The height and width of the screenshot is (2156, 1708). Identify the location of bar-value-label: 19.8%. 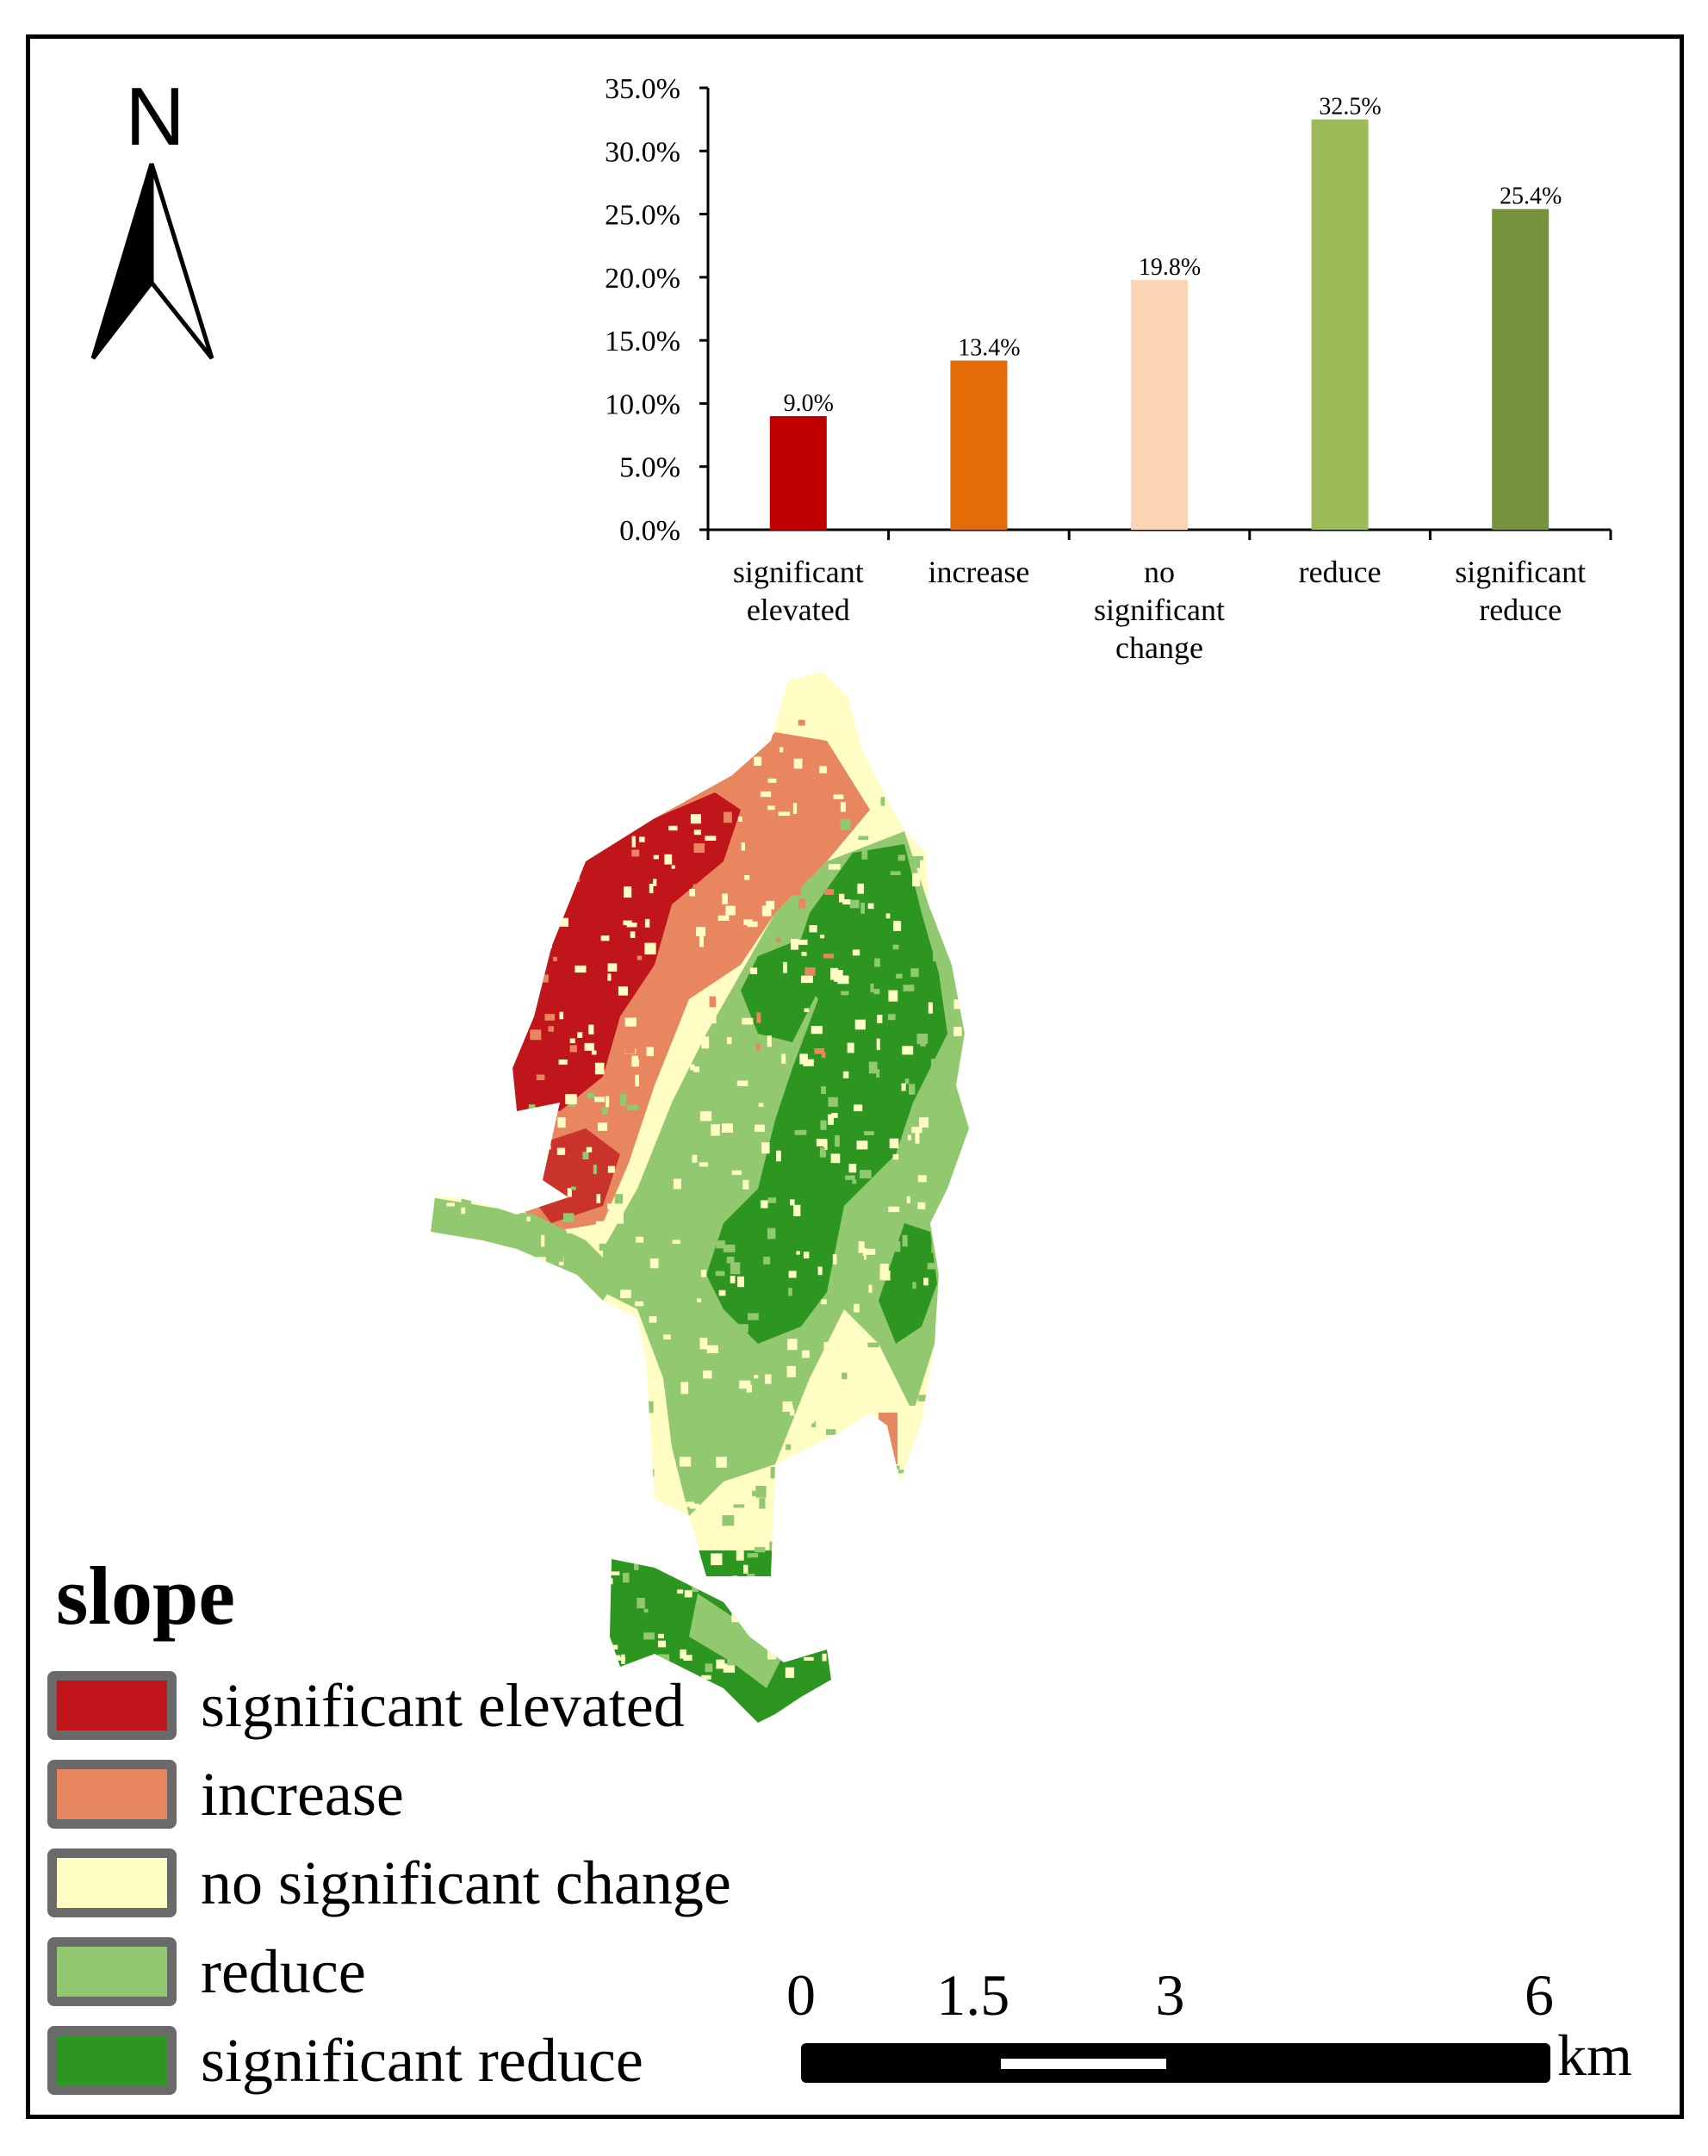
(1170, 267).